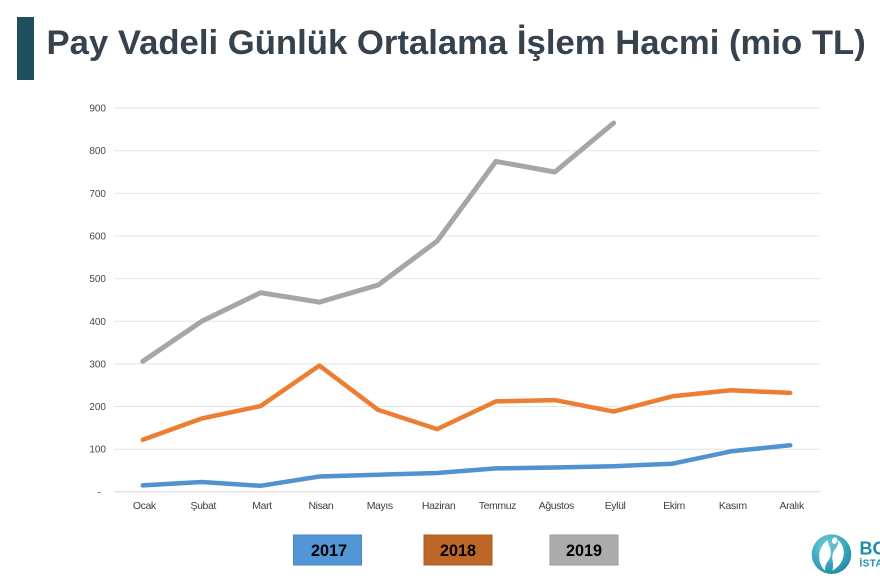  I want to click on svg-text: 2019, so click(584, 551).